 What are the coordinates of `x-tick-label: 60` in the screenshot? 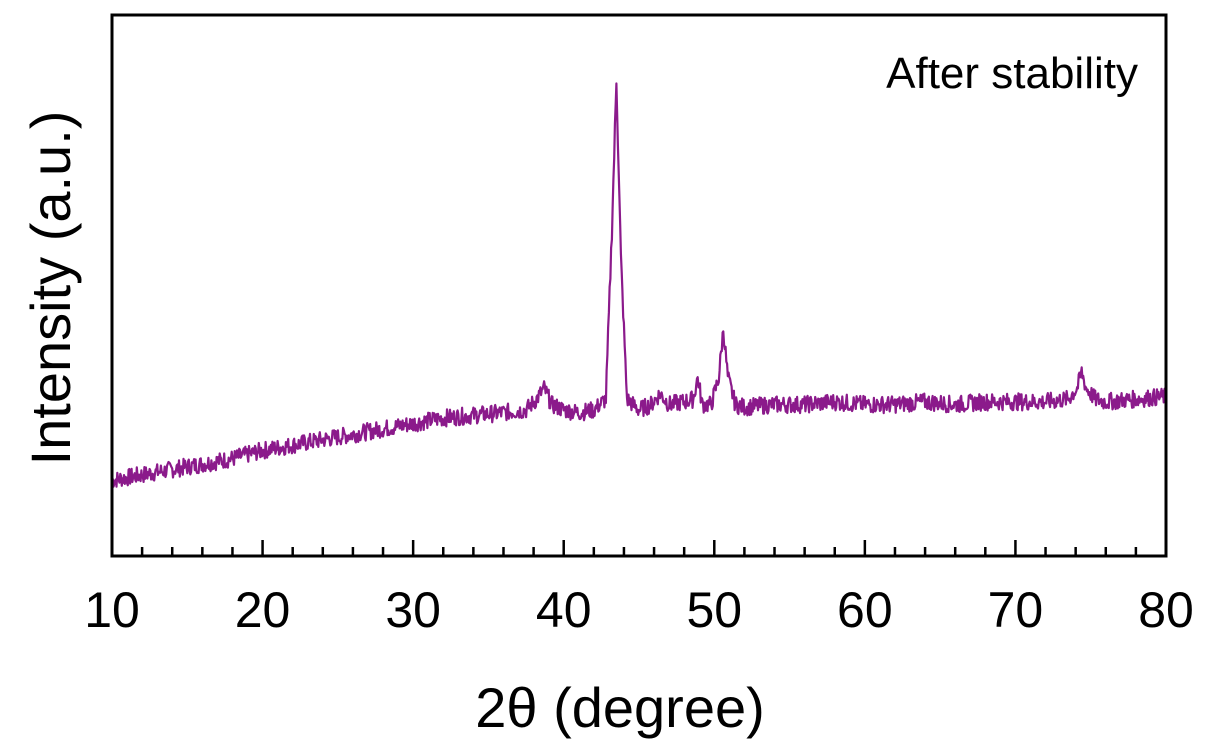 It's located at (865, 610).